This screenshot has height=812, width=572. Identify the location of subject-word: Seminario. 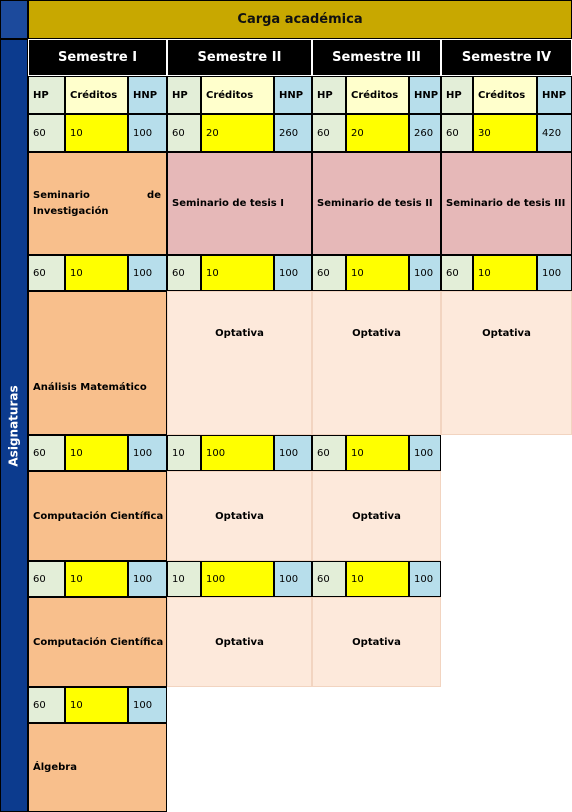
(61, 195).